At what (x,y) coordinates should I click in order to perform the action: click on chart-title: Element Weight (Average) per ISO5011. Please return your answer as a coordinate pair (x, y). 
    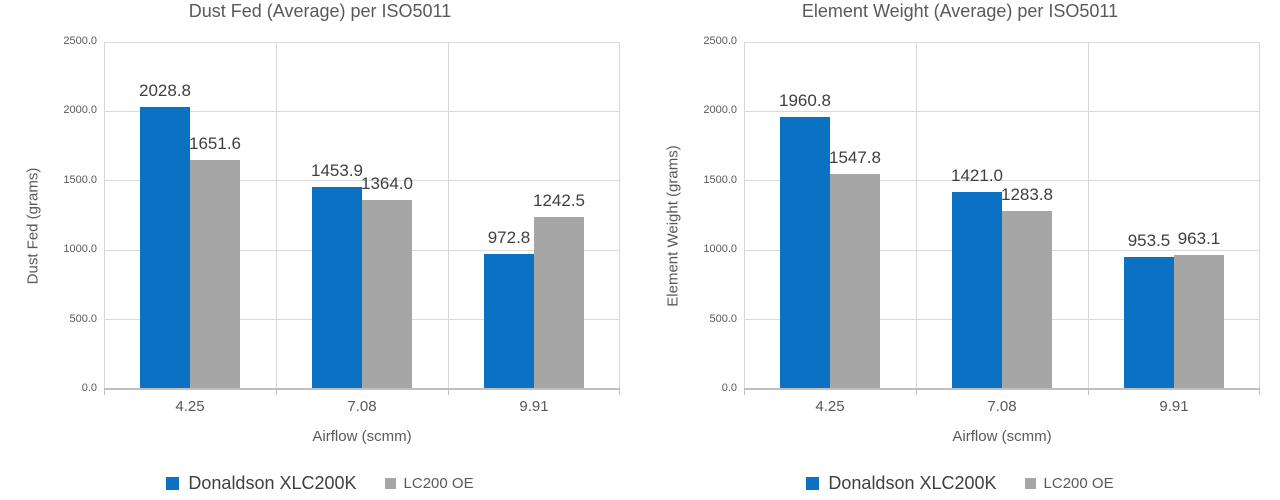
    Looking at the image, I should click on (960, 11).